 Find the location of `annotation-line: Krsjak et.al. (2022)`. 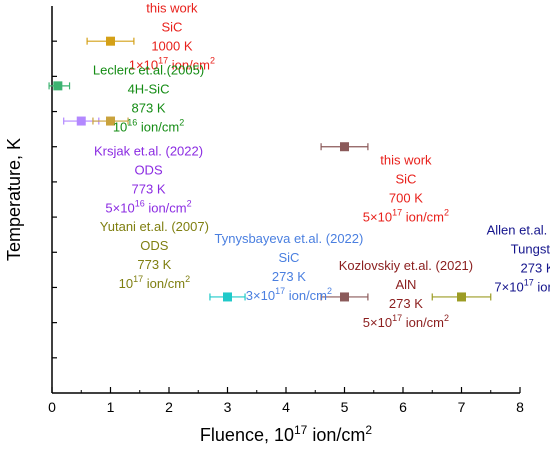

annotation-line: Krsjak et.al. (2022) is located at coordinates (148, 151).